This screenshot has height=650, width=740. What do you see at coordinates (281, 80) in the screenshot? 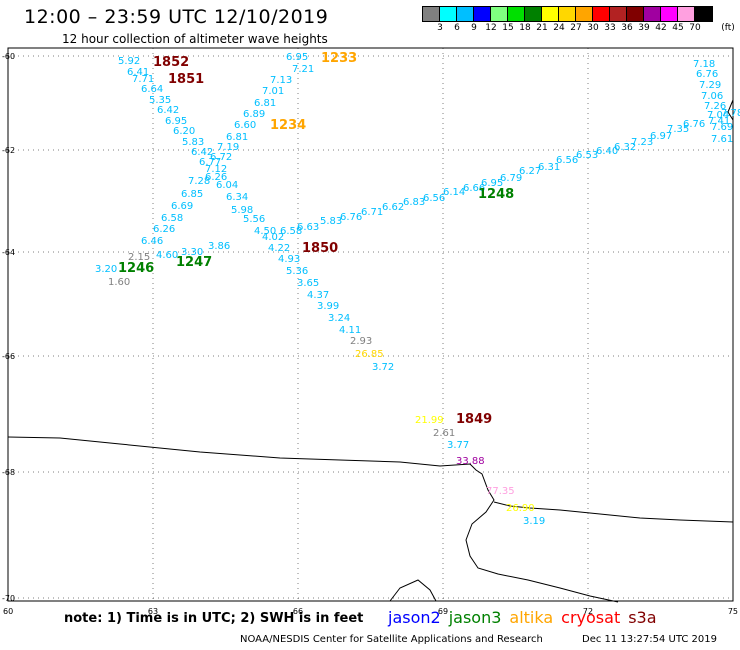
I see `wave-height-value: 7.13` at bounding box center [281, 80].